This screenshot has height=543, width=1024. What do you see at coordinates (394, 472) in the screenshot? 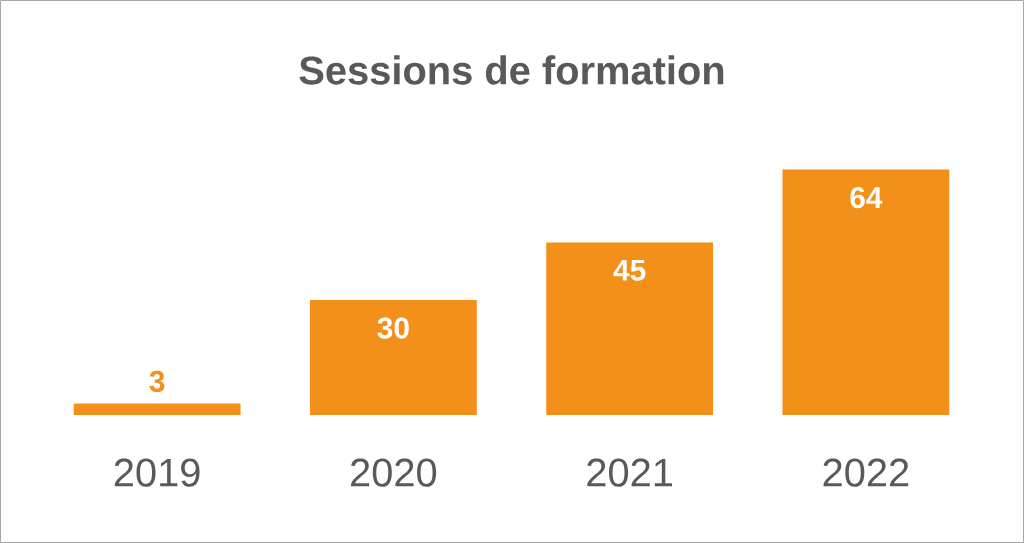
I see `x-tick-label: 2020` at bounding box center [394, 472].